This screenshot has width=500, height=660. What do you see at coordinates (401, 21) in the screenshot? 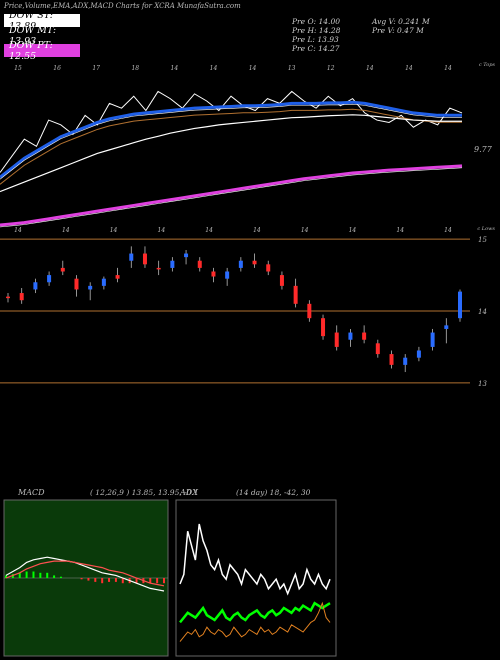
I see `avg-volume: Avg V: 0.241 M` at bounding box center [401, 21].